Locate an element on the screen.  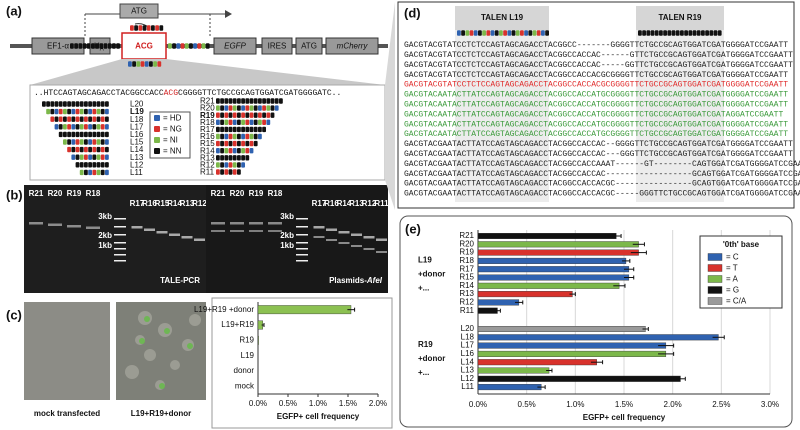
lane-label: R12 is located at coordinates (199, 203).